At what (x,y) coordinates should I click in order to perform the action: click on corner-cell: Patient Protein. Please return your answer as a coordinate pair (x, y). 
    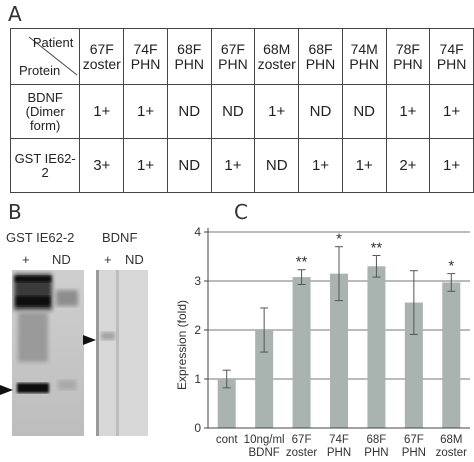
    Looking at the image, I should click on (45, 56).